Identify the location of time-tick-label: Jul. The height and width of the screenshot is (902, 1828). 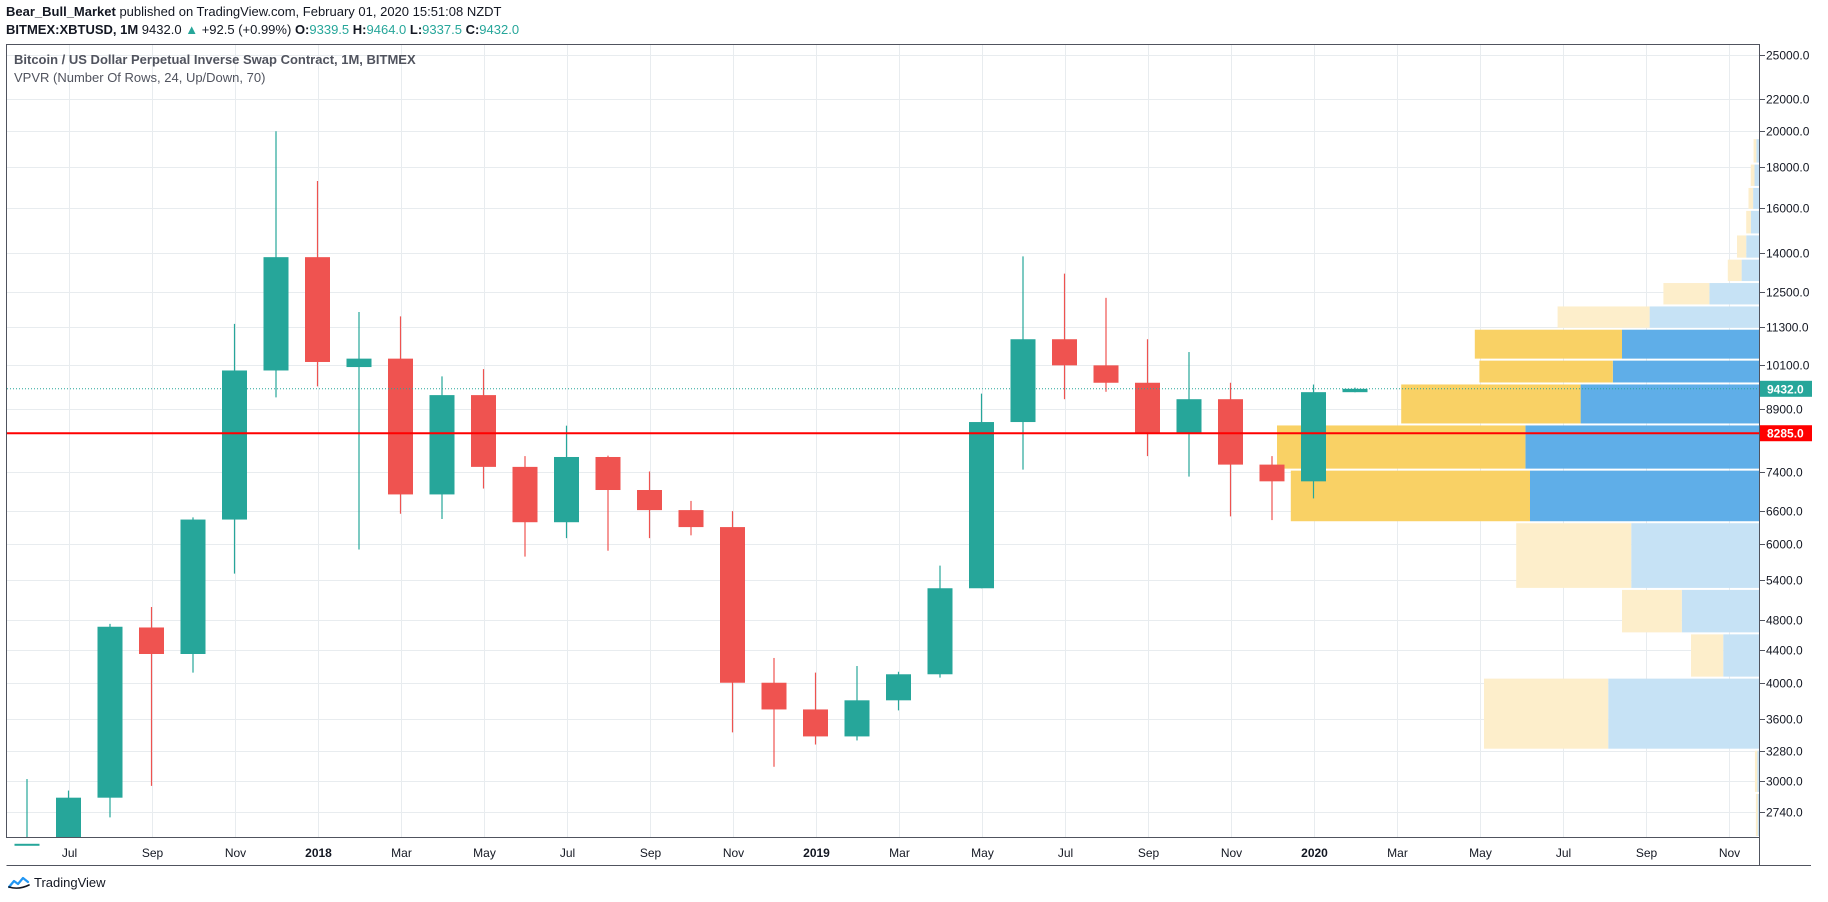
(69, 853).